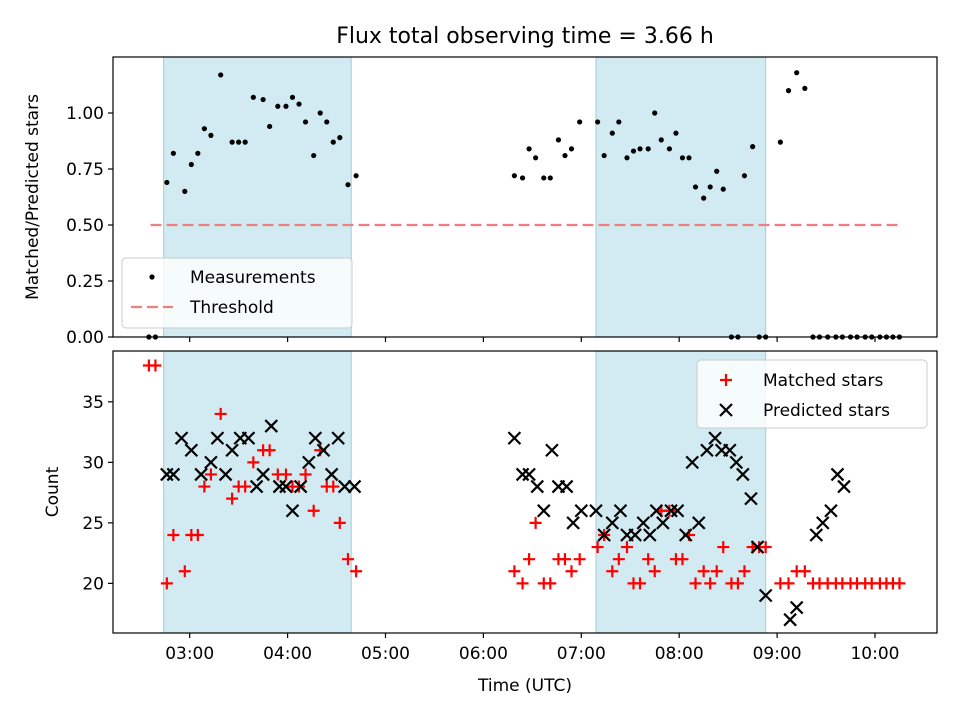 The height and width of the screenshot is (720, 960). I want to click on bottom-y-axis-label: Count, so click(53, 491).